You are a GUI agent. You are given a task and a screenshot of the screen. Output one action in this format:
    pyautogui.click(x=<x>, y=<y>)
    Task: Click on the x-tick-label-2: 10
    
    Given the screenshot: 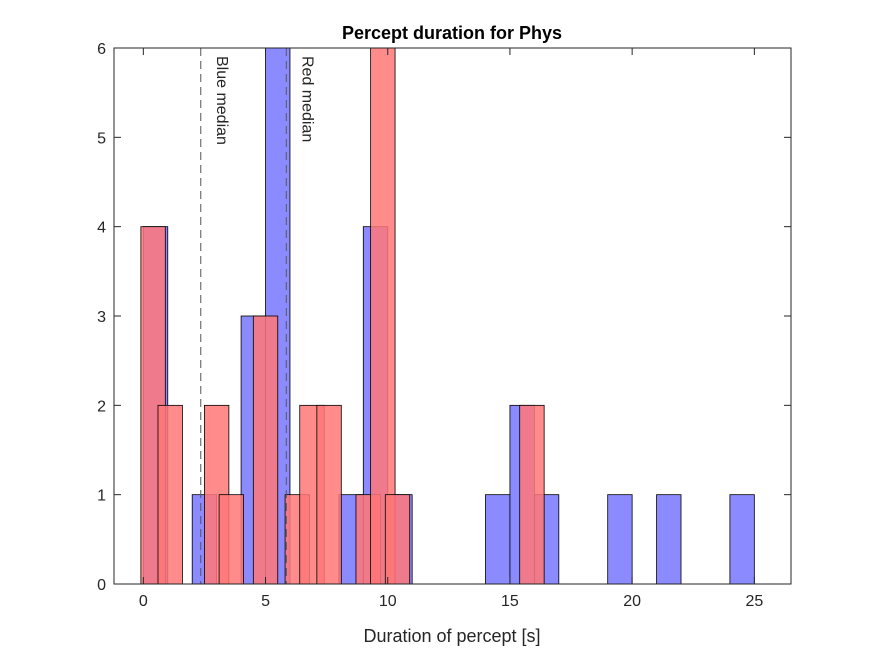 What is the action you would take?
    pyautogui.click(x=388, y=601)
    